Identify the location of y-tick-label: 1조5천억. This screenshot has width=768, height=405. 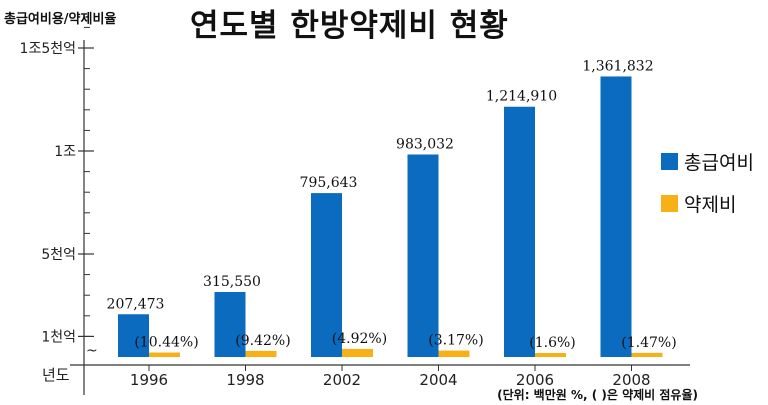
(48, 49).